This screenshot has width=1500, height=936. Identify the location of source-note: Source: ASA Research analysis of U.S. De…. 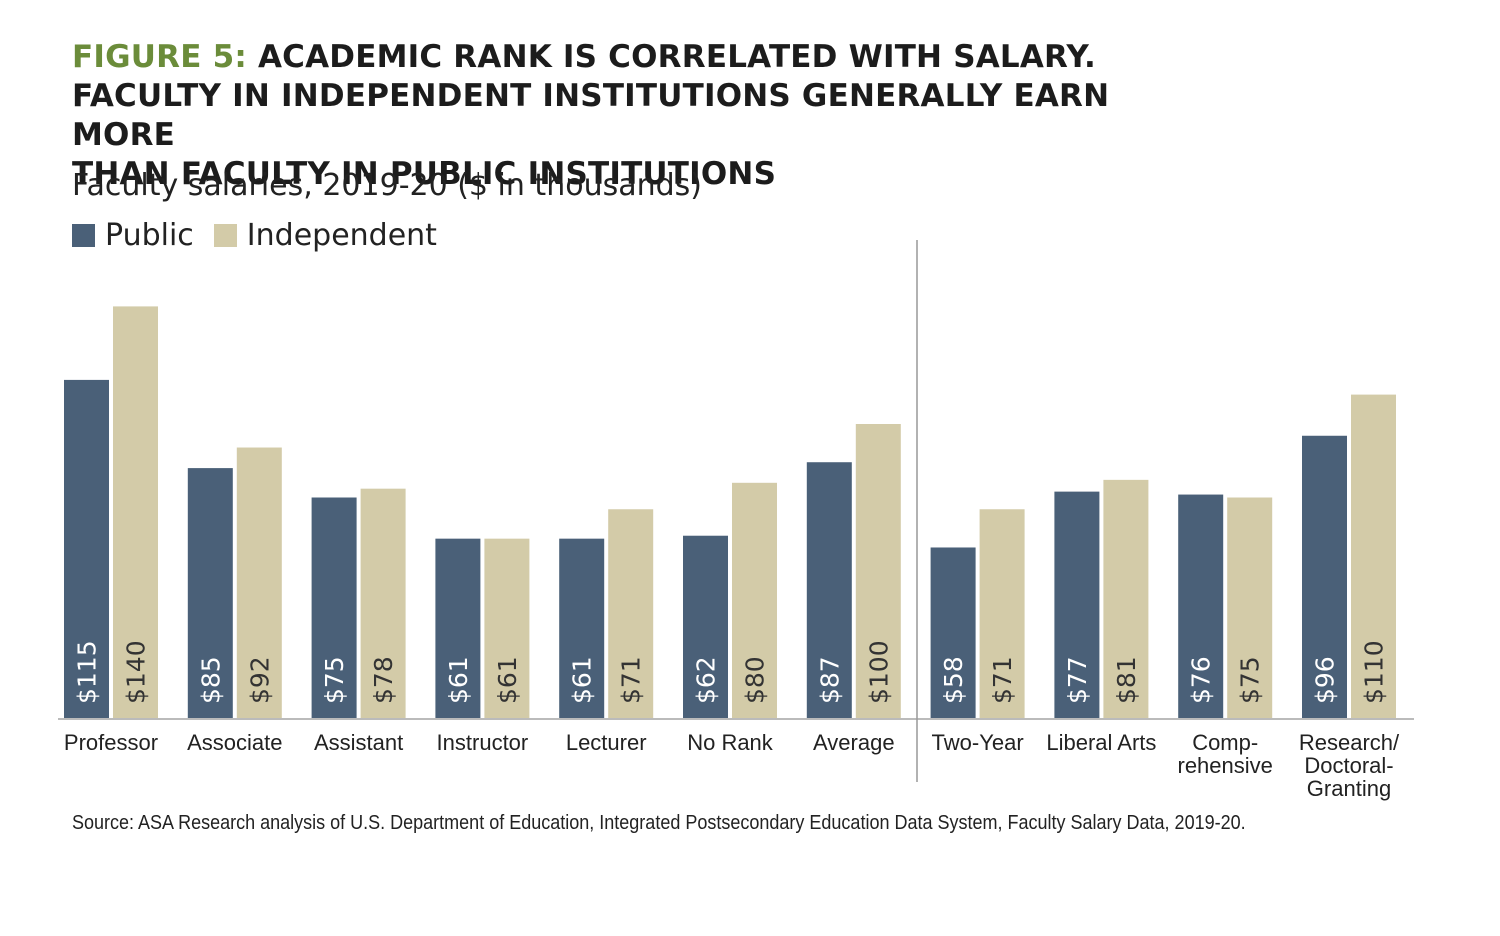
(659, 823).